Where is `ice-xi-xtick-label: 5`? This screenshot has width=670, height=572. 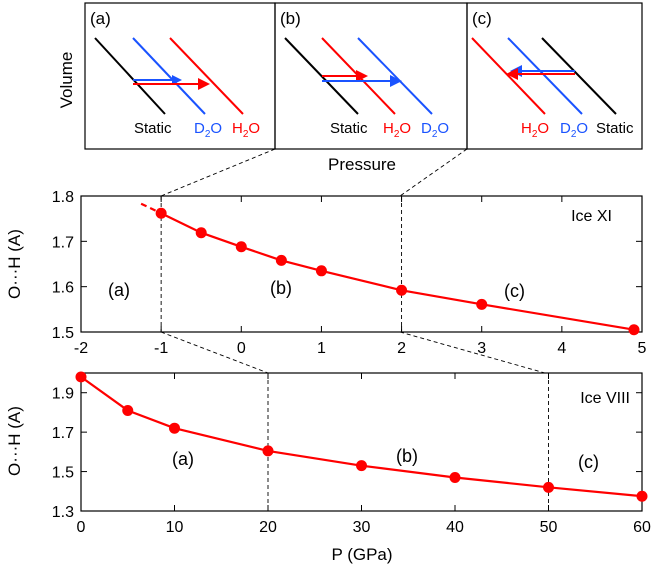
ice-xi-xtick-label: 5 is located at coordinates (642, 348).